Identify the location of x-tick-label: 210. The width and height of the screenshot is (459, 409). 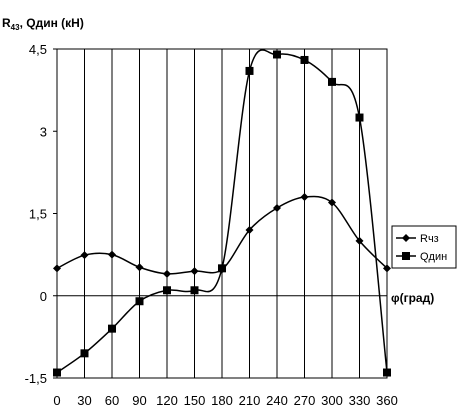
(250, 400).